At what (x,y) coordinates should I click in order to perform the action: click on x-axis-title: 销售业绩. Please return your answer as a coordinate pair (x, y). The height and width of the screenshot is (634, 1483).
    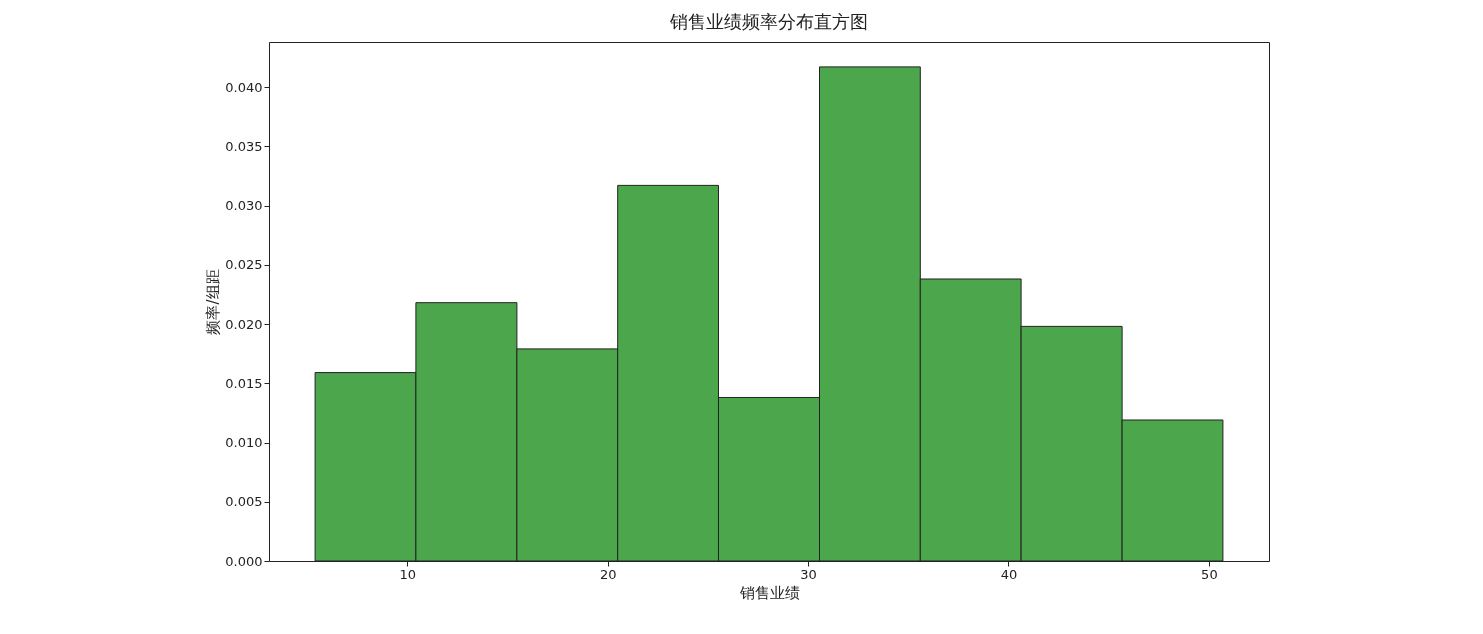
    Looking at the image, I should click on (769, 592).